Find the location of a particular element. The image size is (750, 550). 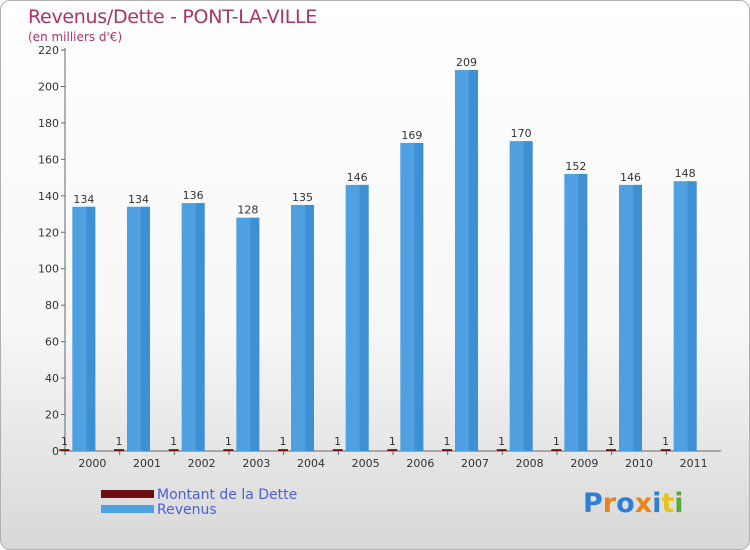

y-tick-label: 60 is located at coordinates (52, 342).